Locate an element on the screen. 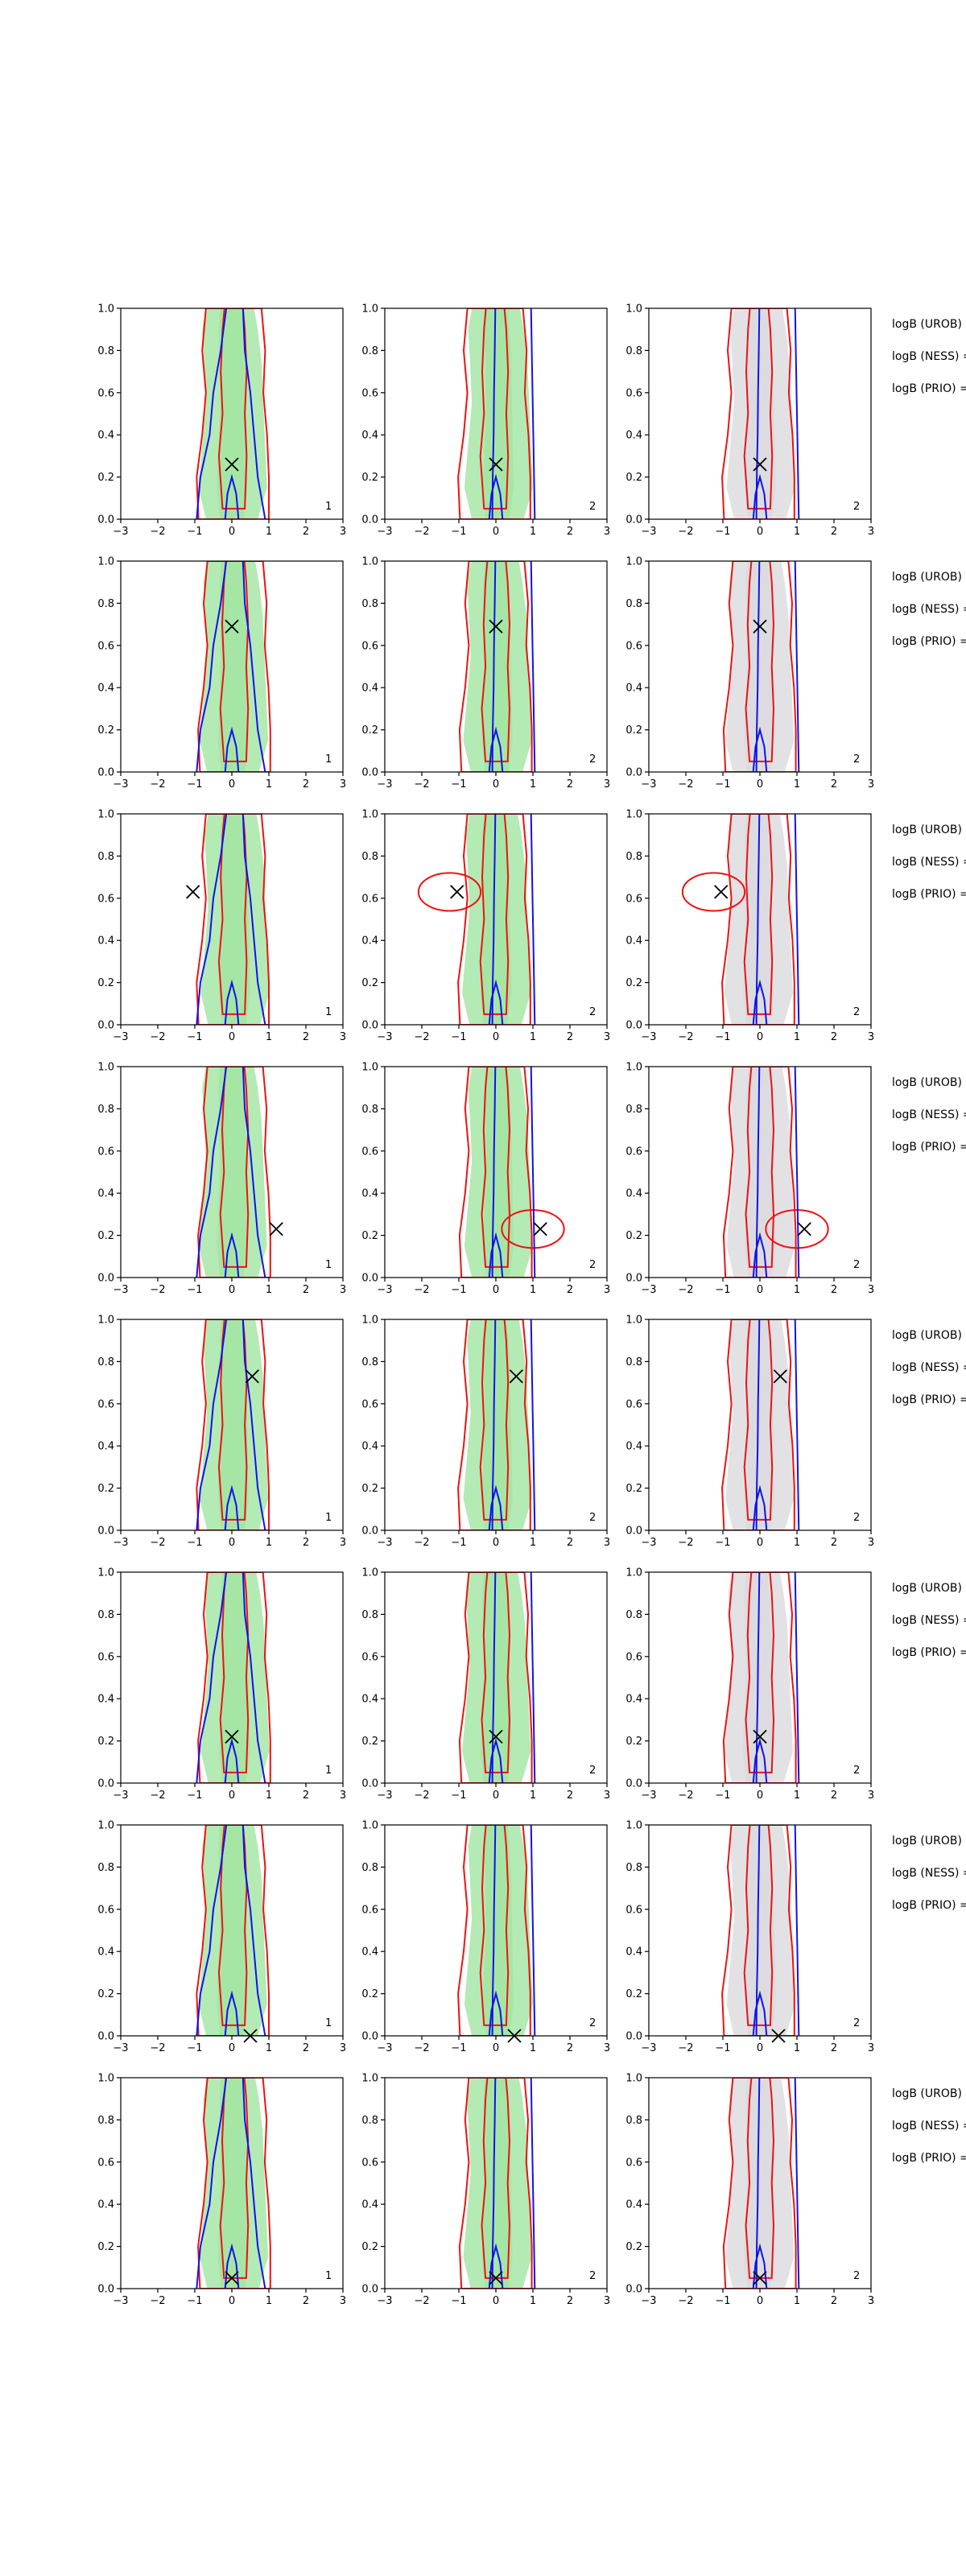 This screenshot has width=966, height=2576. logb-label: logB (NESS) = is located at coordinates (929, 1367).